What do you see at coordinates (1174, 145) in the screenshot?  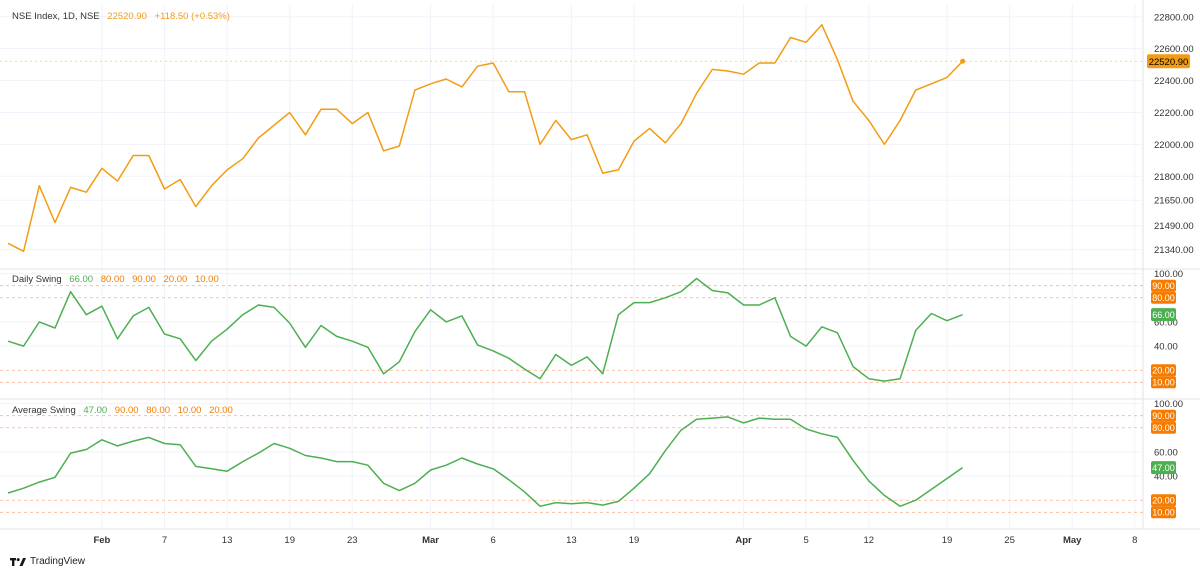 I see `y-tick-label: 22000.00` at bounding box center [1174, 145].